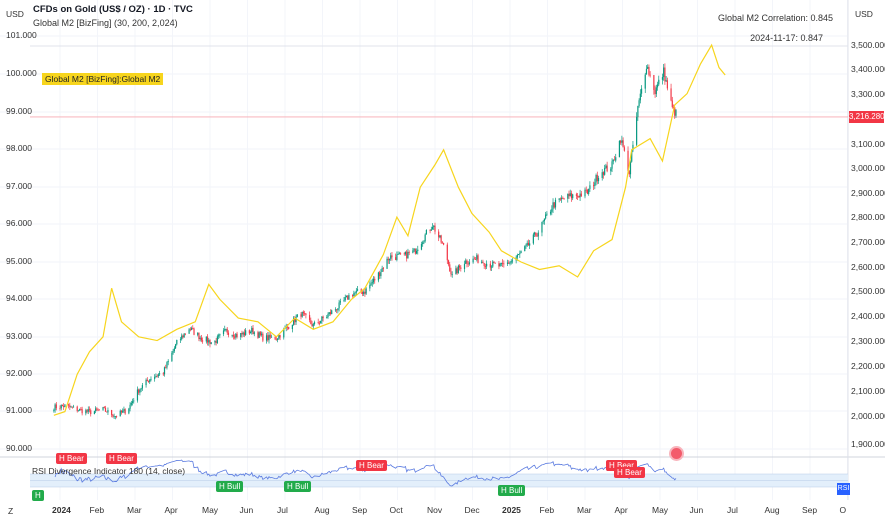  What do you see at coordinates (121, 458) in the screenshot?
I see `rsi-bear-label: H Bear` at bounding box center [121, 458].